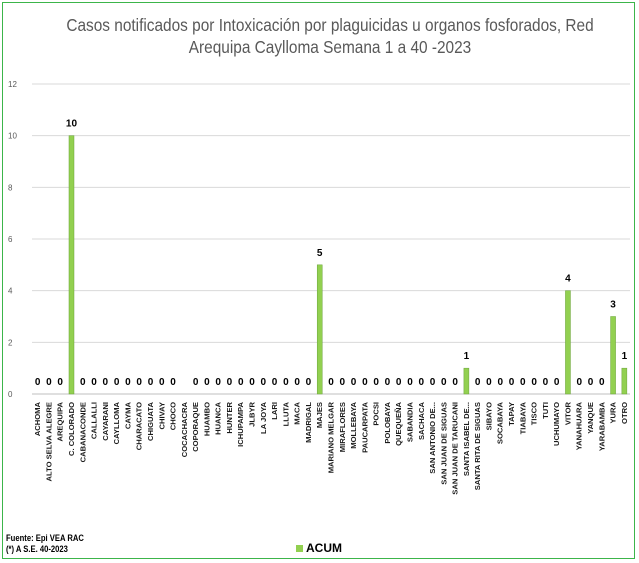  What do you see at coordinates (105, 421) in the screenshot?
I see `x-tick-label: CAYARANI` at bounding box center [105, 421].